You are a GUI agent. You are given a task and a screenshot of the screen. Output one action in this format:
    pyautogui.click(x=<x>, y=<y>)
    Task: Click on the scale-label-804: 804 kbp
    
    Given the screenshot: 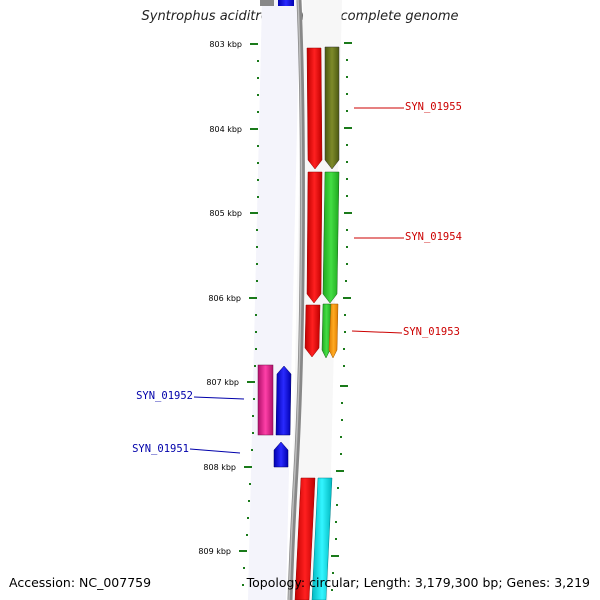 What is the action you would take?
    pyautogui.click(x=225, y=129)
    